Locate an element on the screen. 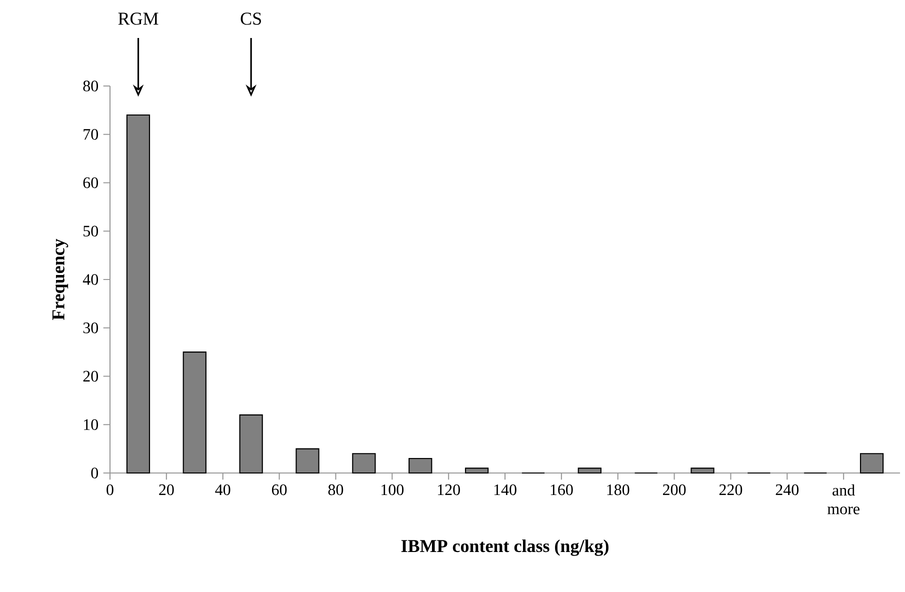 The image size is (905, 592). y-tick-label: 80 is located at coordinates (90, 86).